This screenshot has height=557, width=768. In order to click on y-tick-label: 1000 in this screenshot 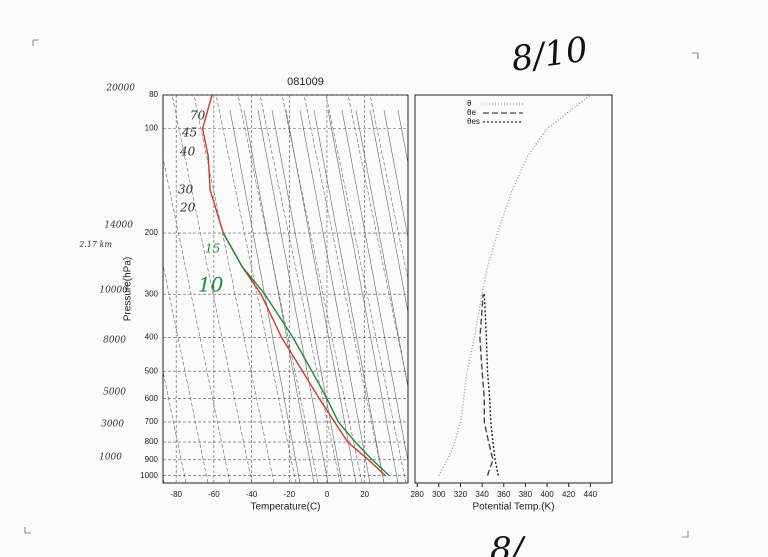, I will do `click(149, 475)`.